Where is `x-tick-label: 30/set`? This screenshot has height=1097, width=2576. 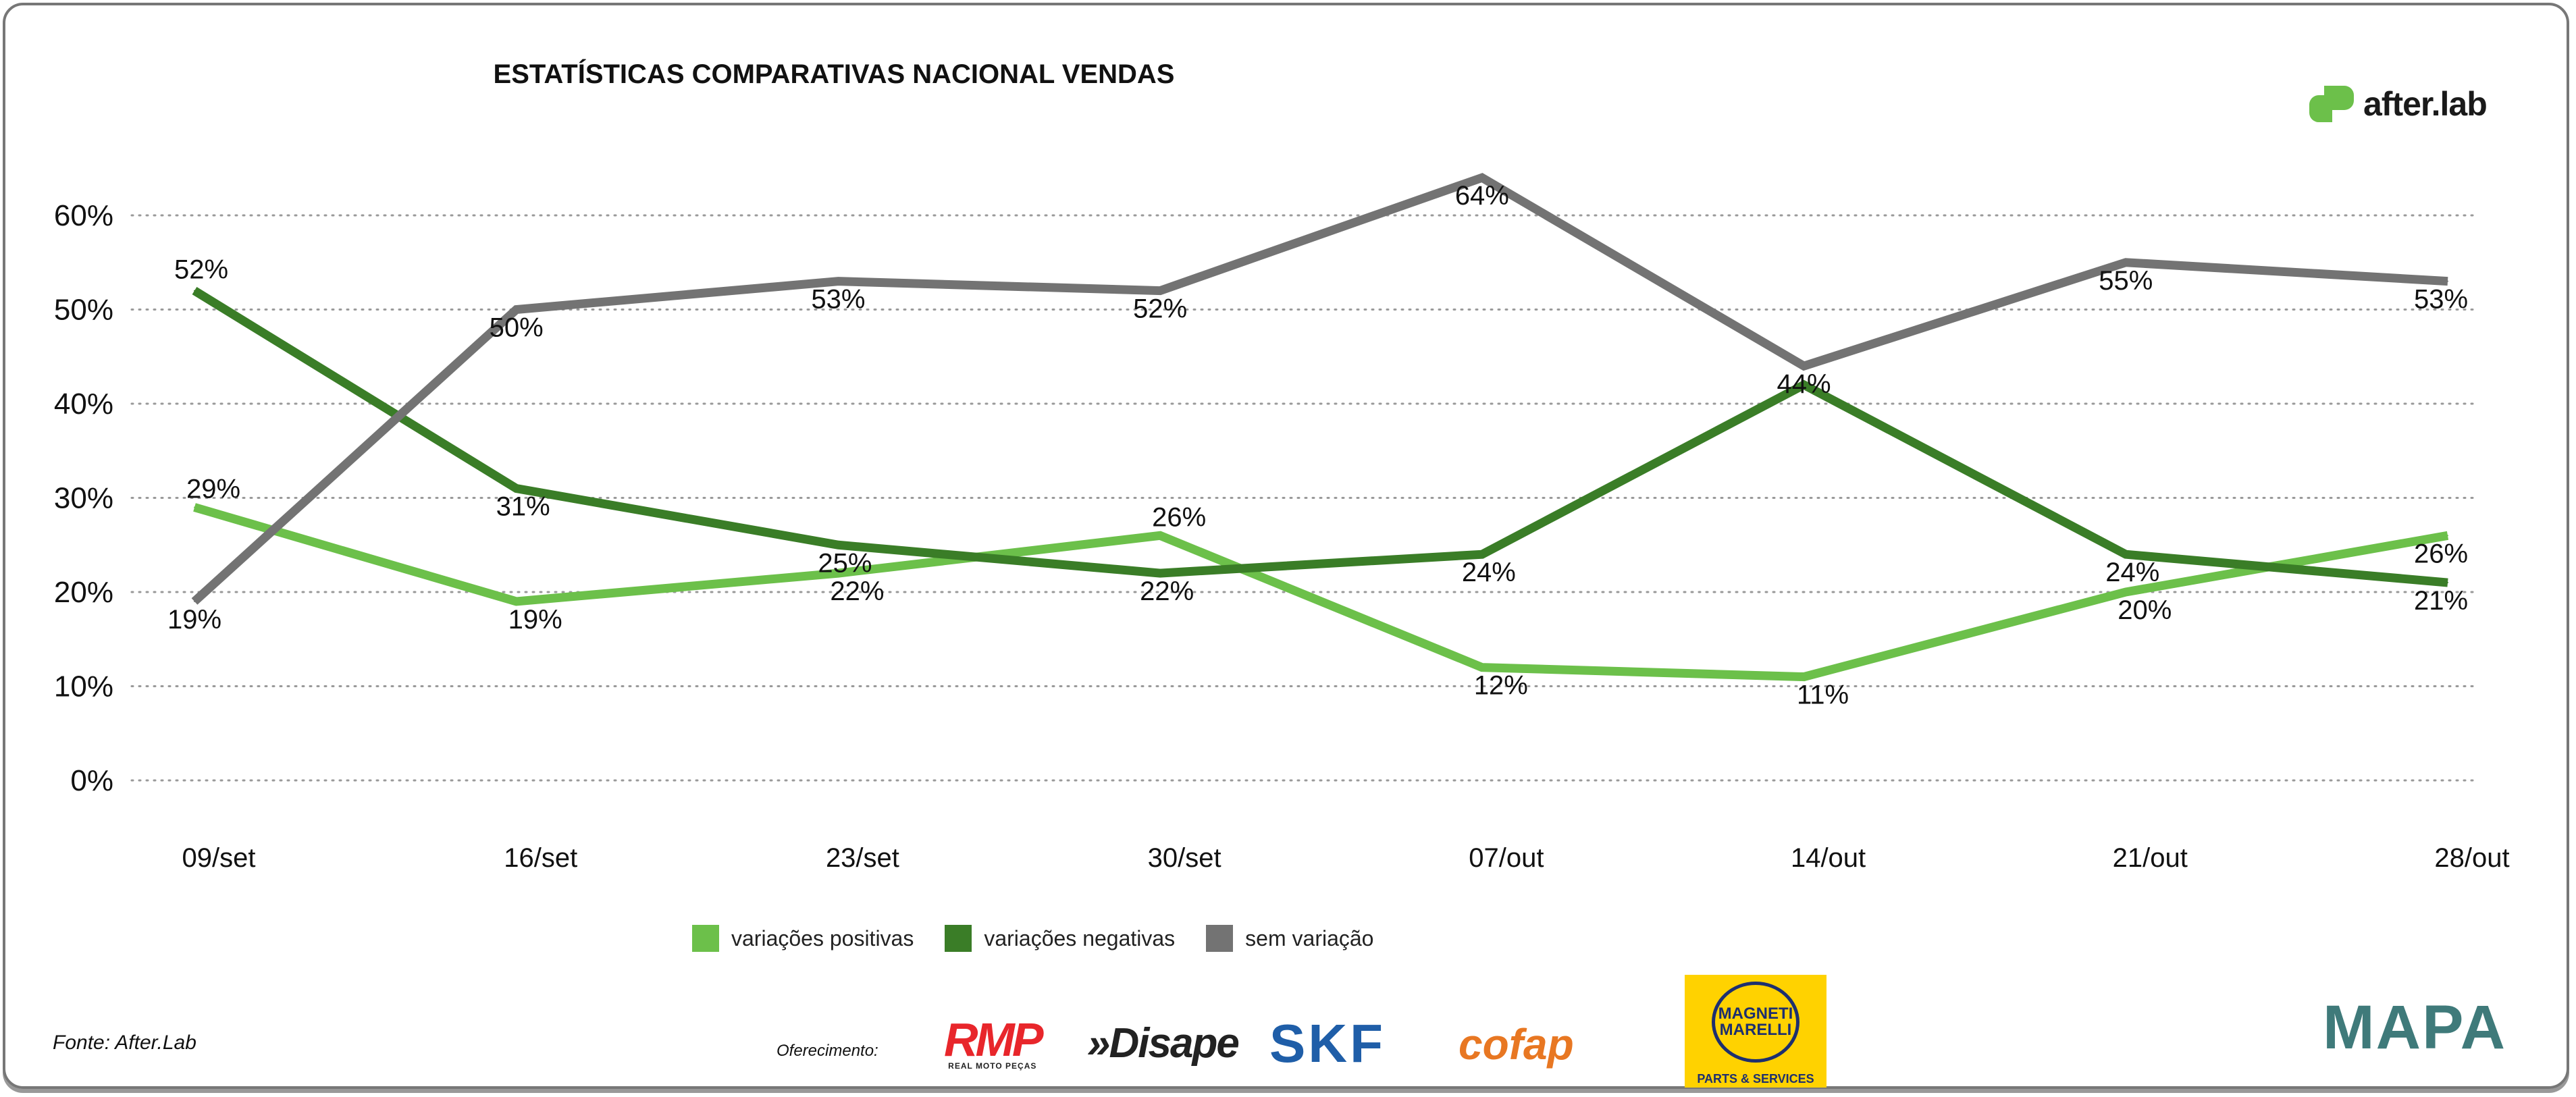 x-tick-label: 30/set is located at coordinates (1184, 858).